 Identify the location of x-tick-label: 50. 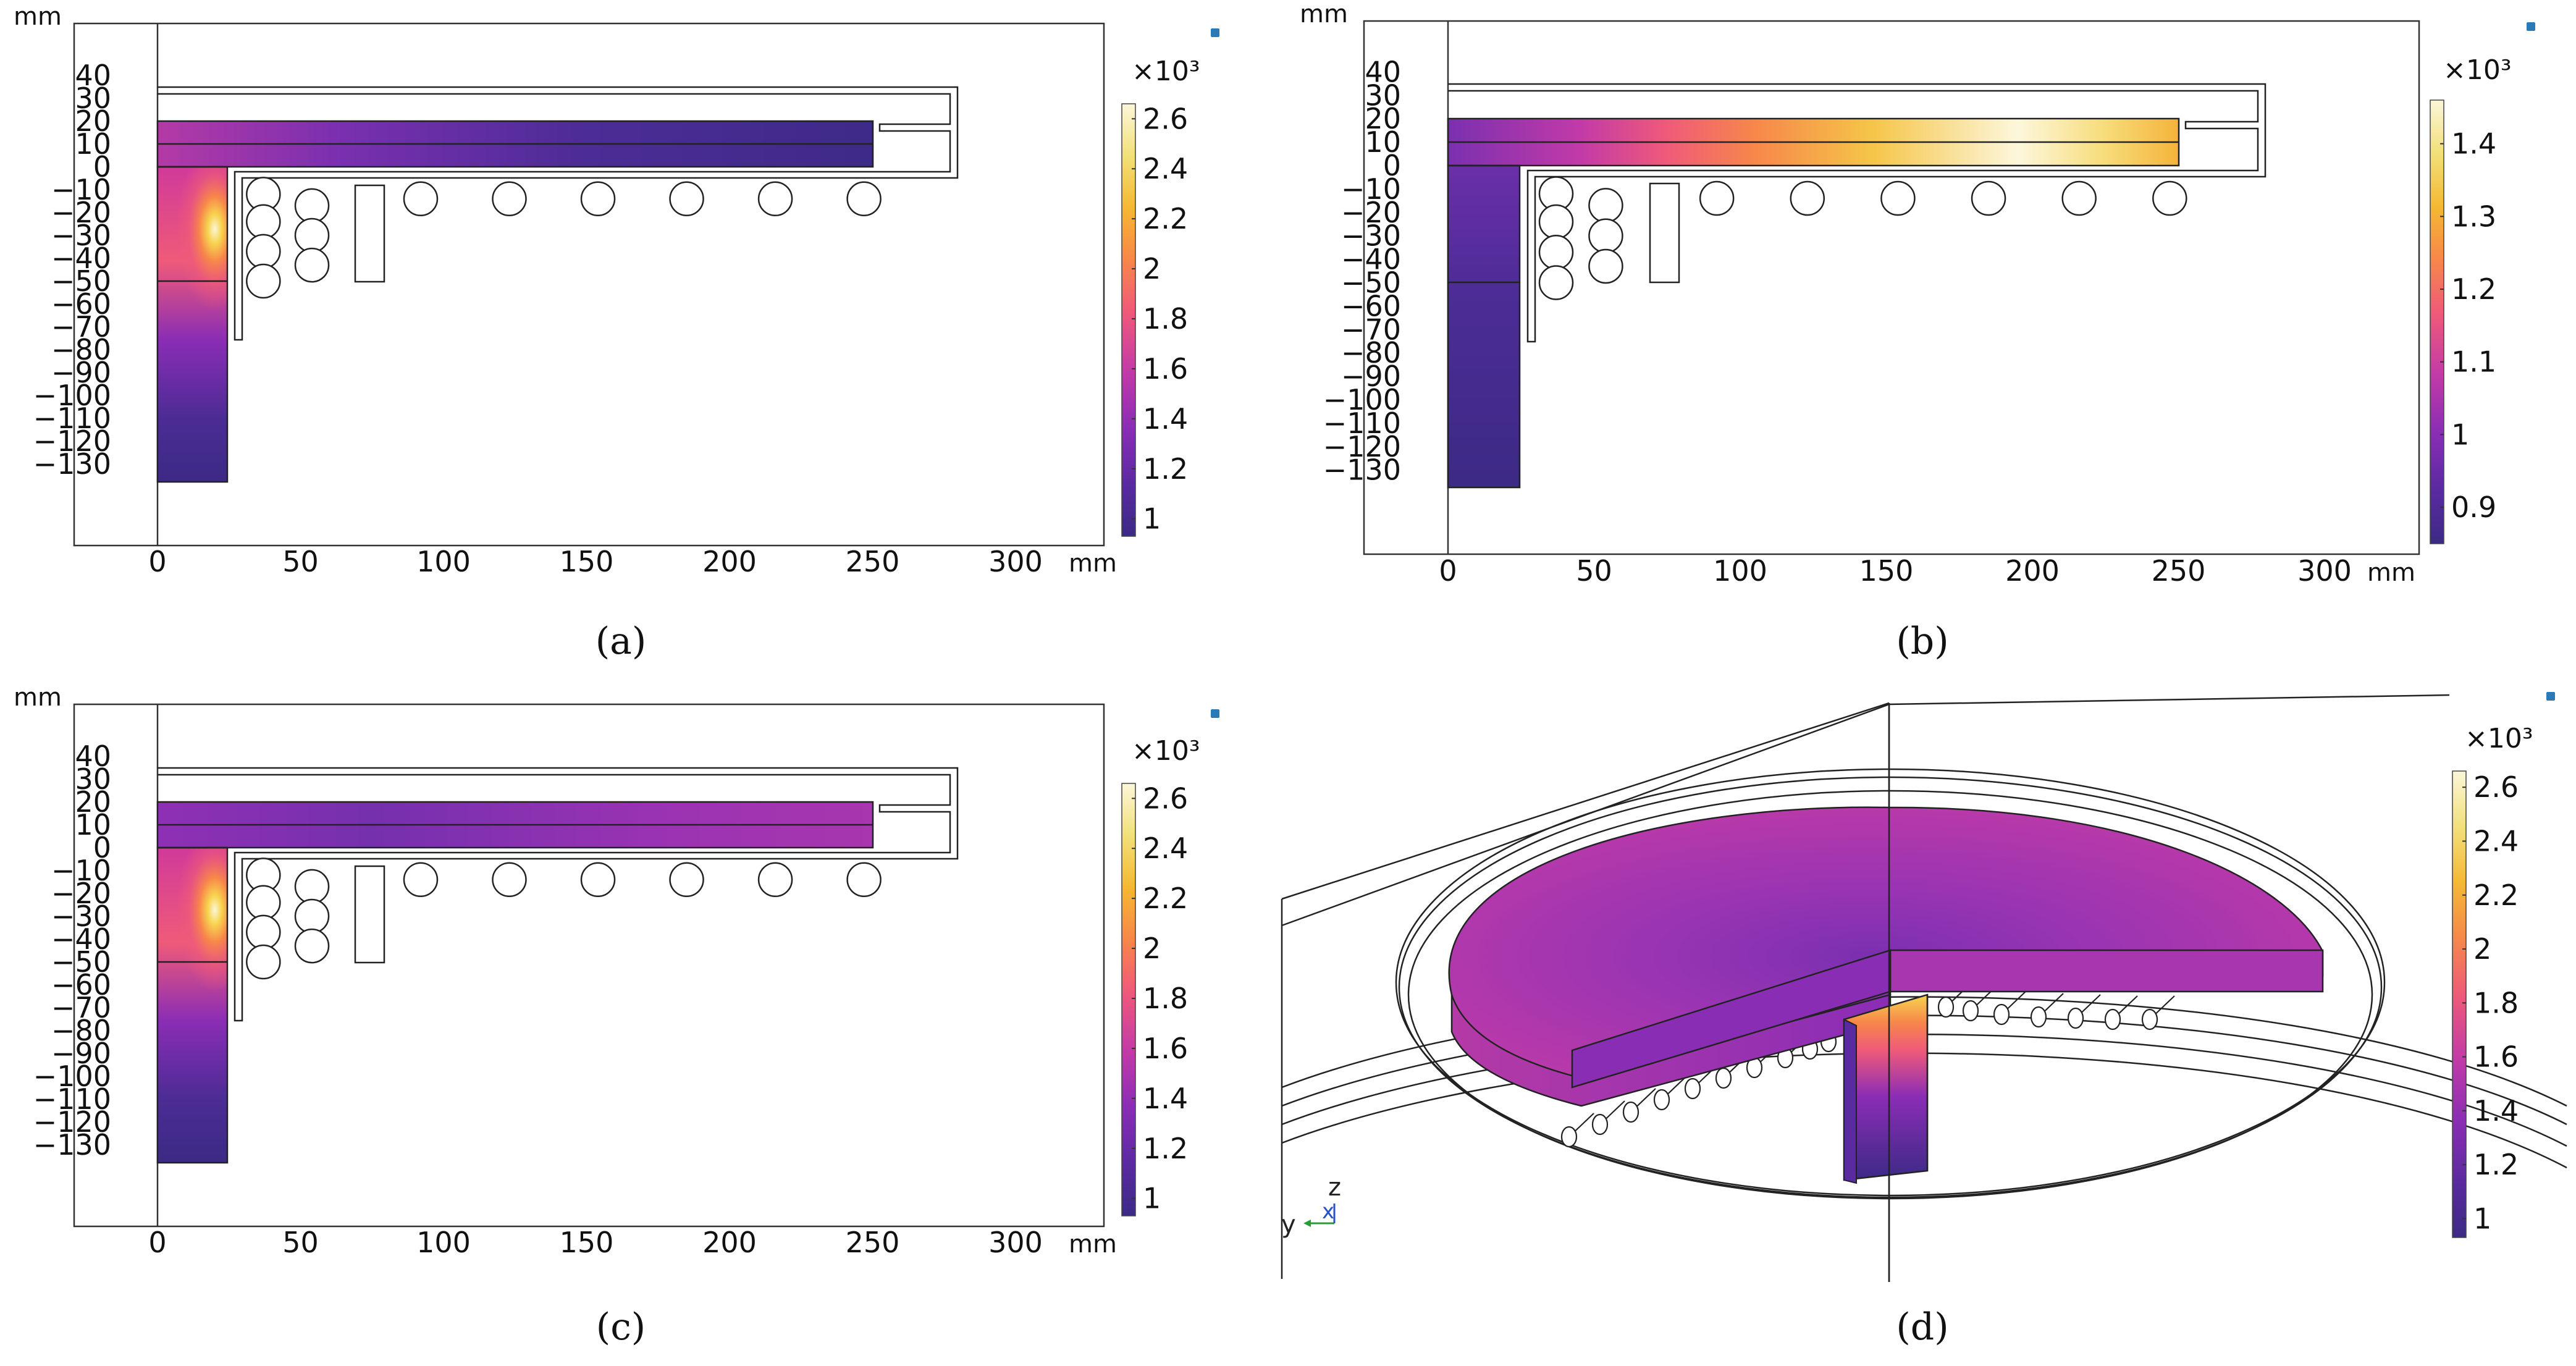
(1594, 571).